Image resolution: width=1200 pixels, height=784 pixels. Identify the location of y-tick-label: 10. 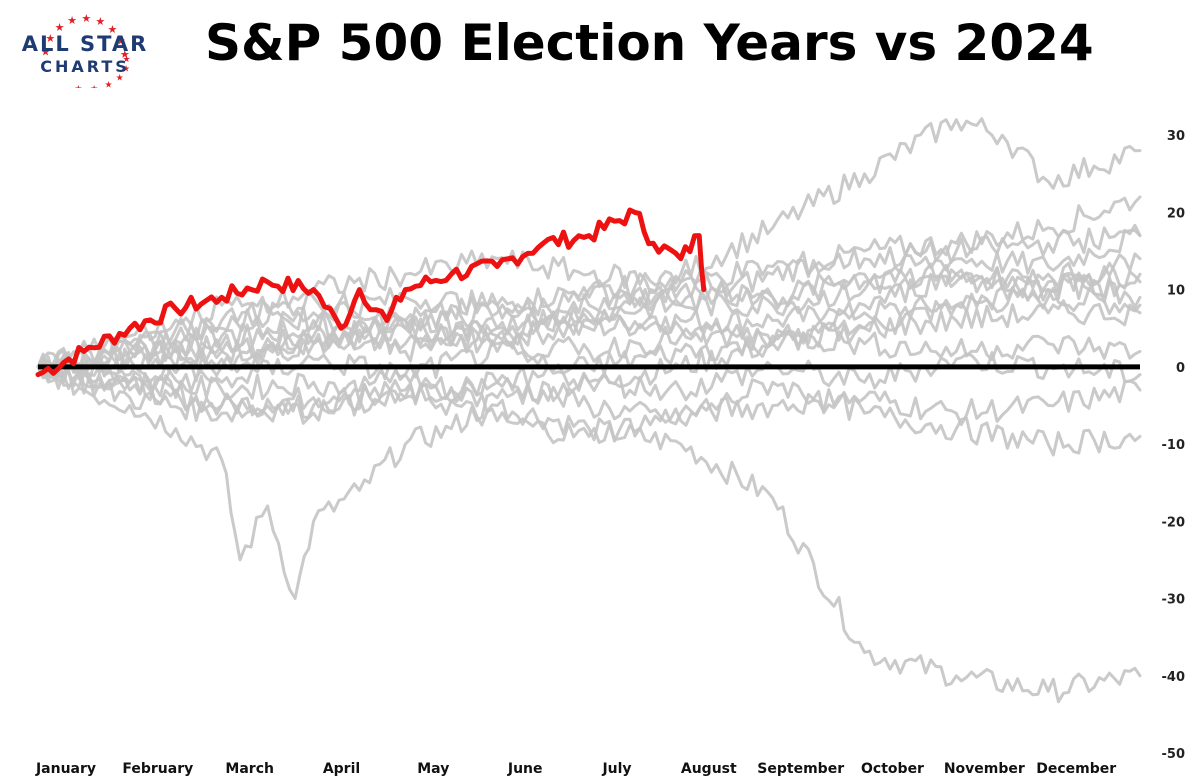
(1176, 291).